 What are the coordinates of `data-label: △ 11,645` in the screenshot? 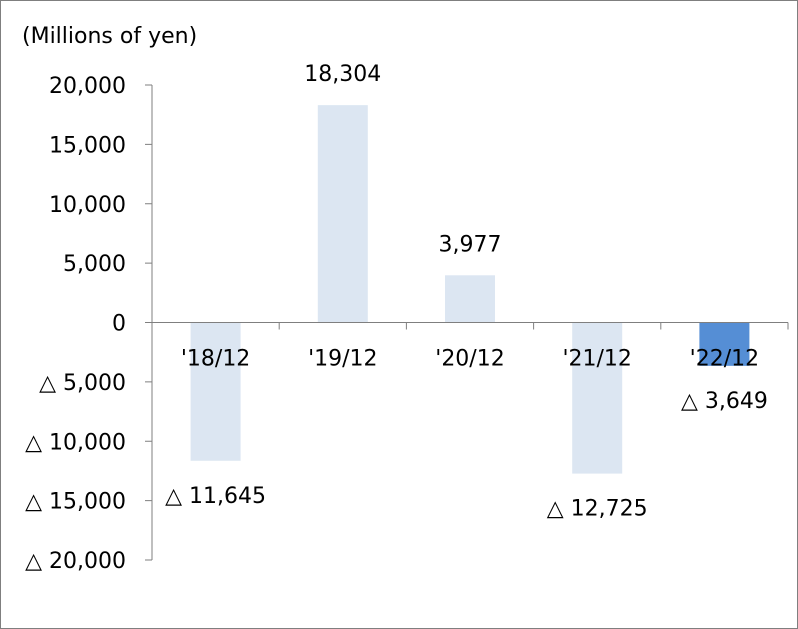 It's located at (215, 496).